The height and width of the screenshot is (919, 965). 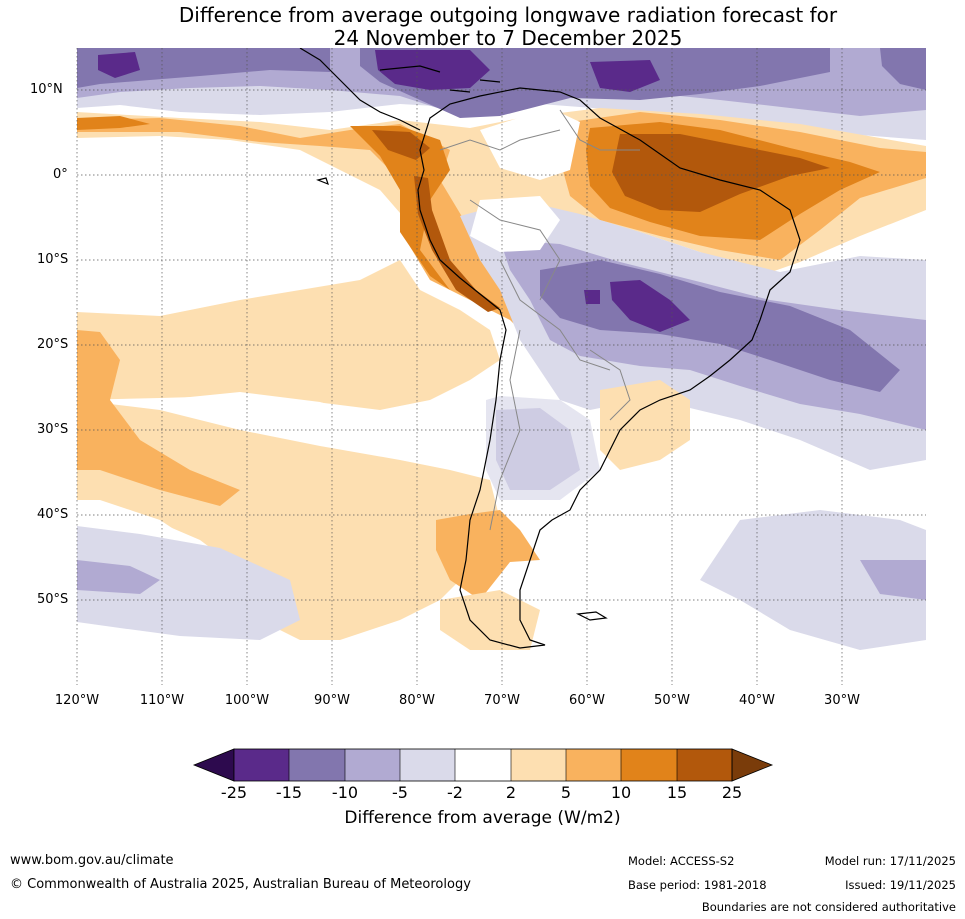 I want to click on lon-label-30w: 30°W, so click(x=842, y=700).